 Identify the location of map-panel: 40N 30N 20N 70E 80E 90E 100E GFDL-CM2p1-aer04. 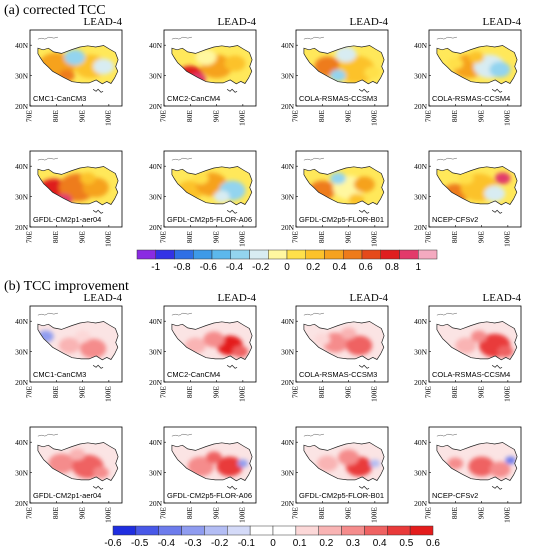
(68, 192).